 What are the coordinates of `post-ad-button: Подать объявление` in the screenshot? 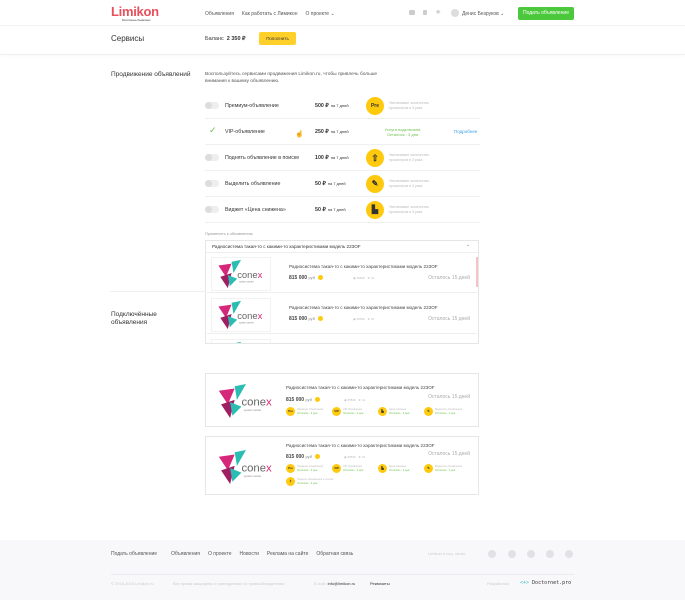 It's located at (546, 13).